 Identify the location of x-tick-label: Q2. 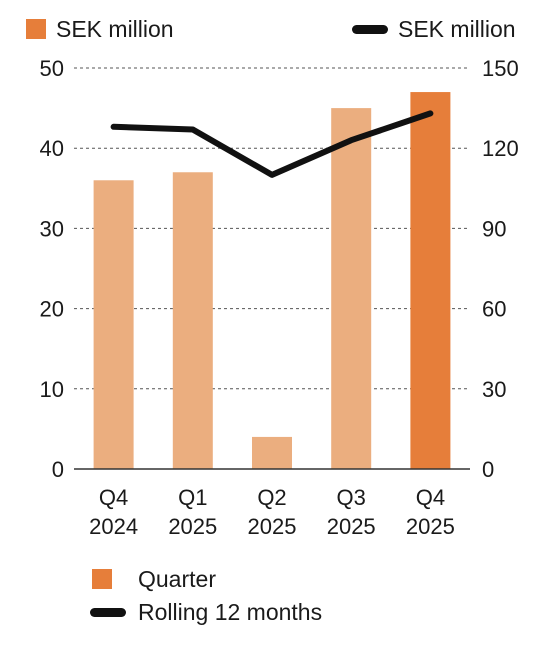
(271, 497).